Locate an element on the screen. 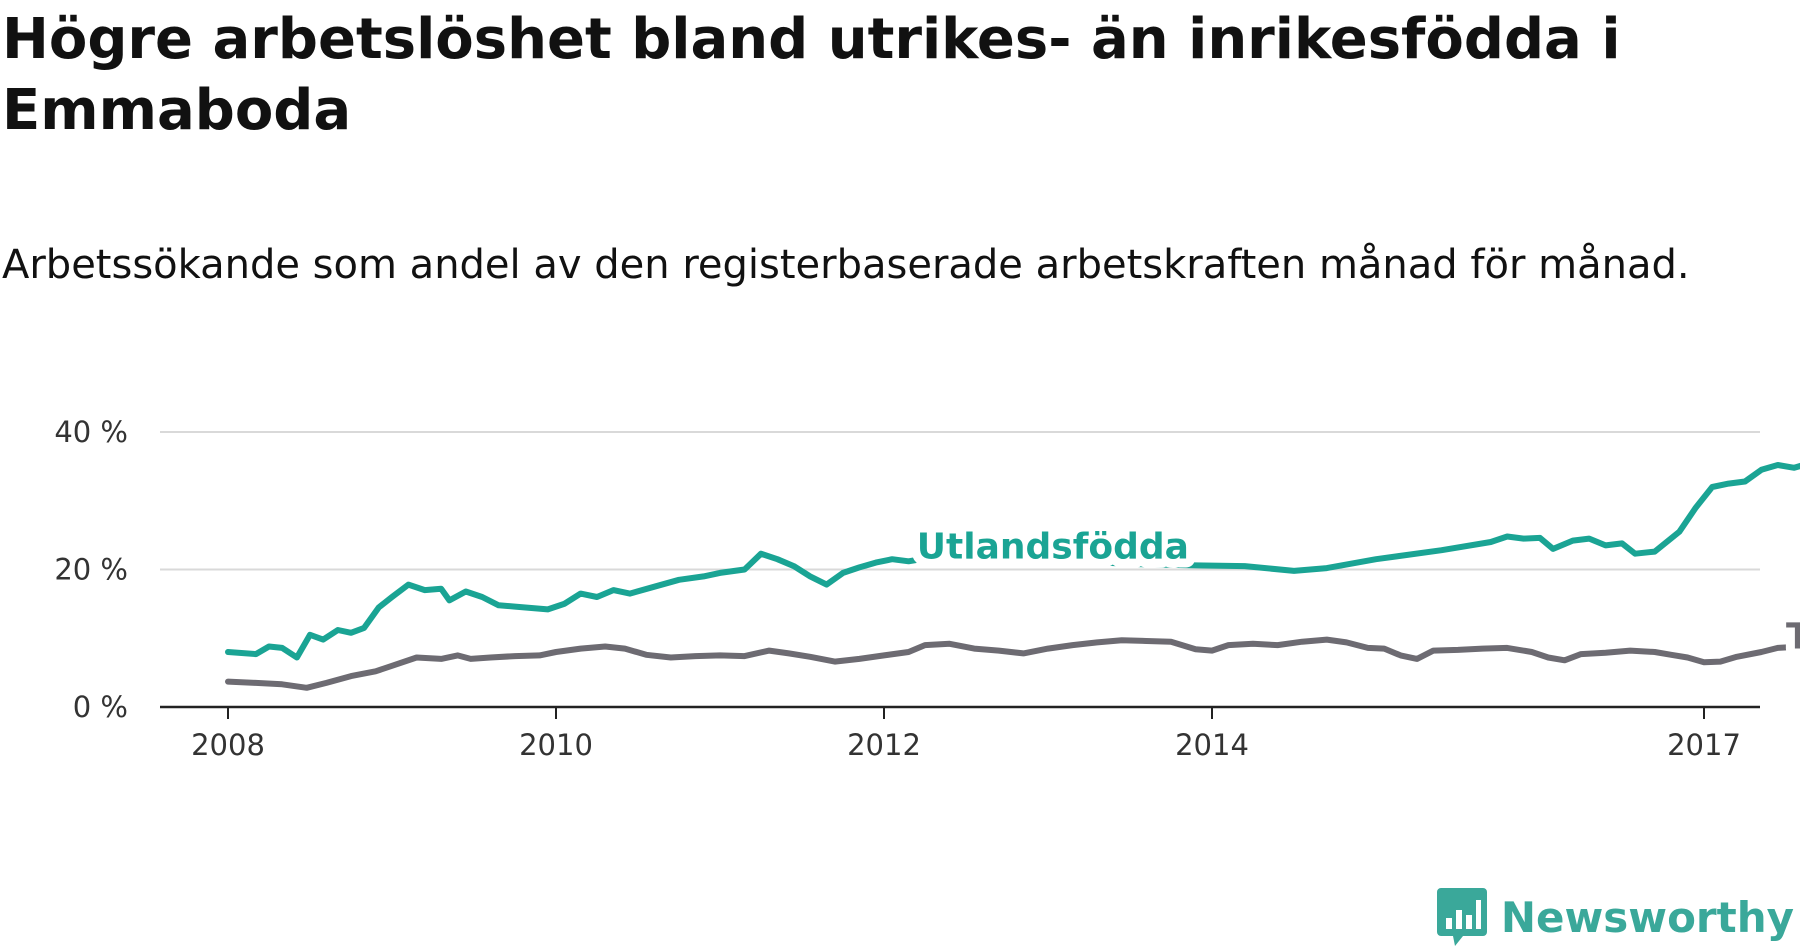  y-tick-label-0: 0 % is located at coordinates (100, 707).